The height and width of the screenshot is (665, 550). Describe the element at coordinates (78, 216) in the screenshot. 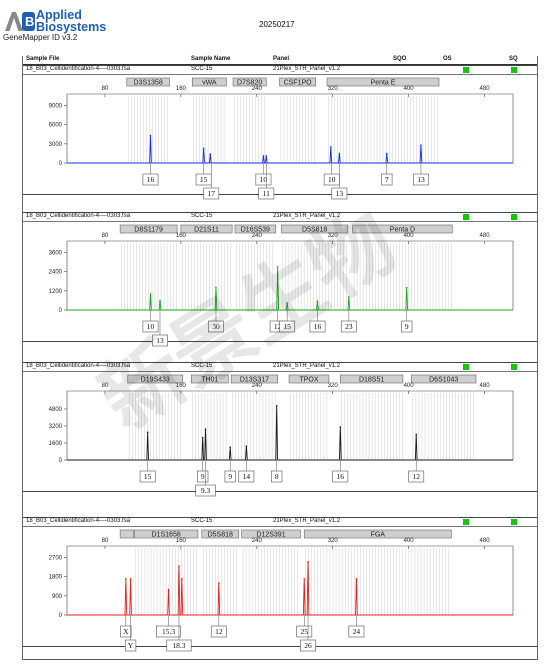

I see `sample-file-name: 18_B03_Cellidentification-4----0303.fsa` at that location.